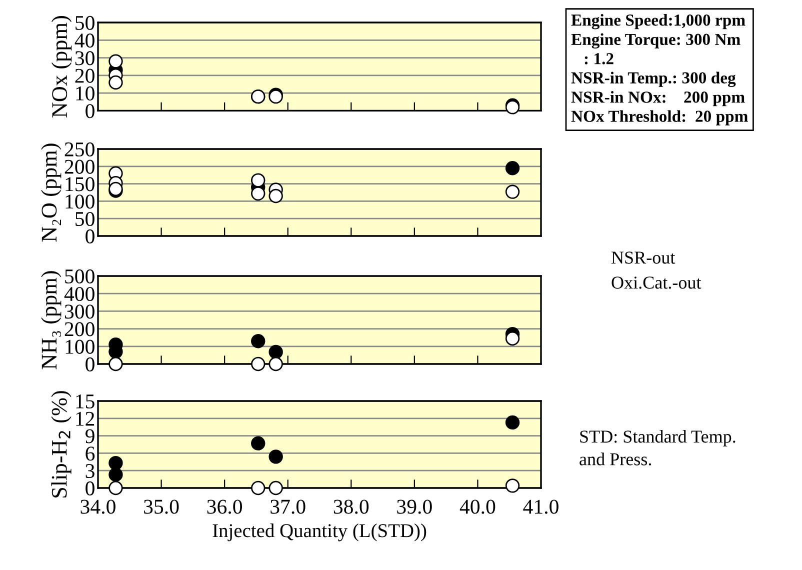  I want to click on x-tick-label: 39.0, so click(414, 507).